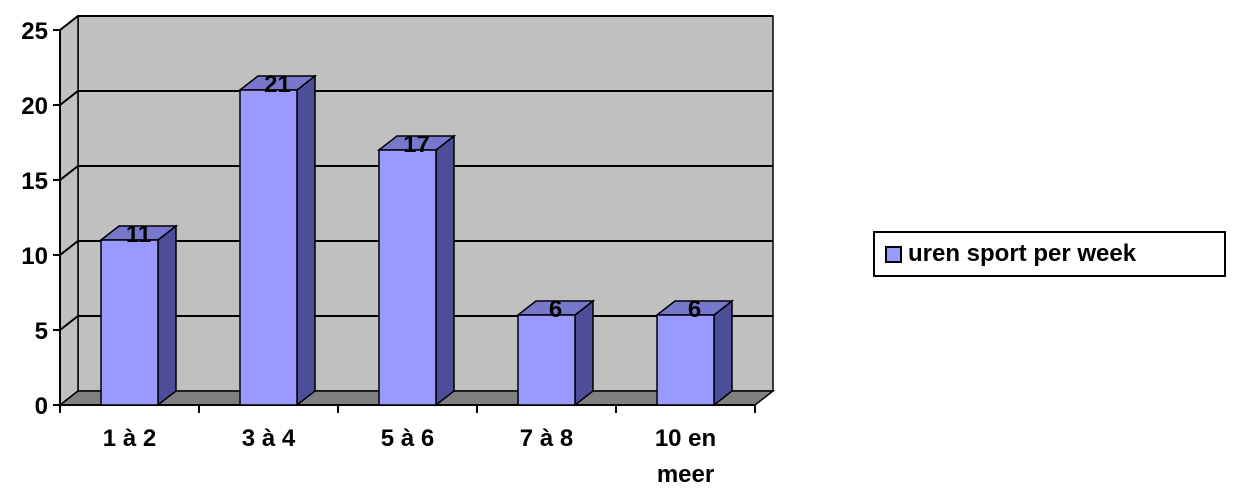 The height and width of the screenshot is (496, 1240). I want to click on y-tick-label: 10, so click(34, 256).